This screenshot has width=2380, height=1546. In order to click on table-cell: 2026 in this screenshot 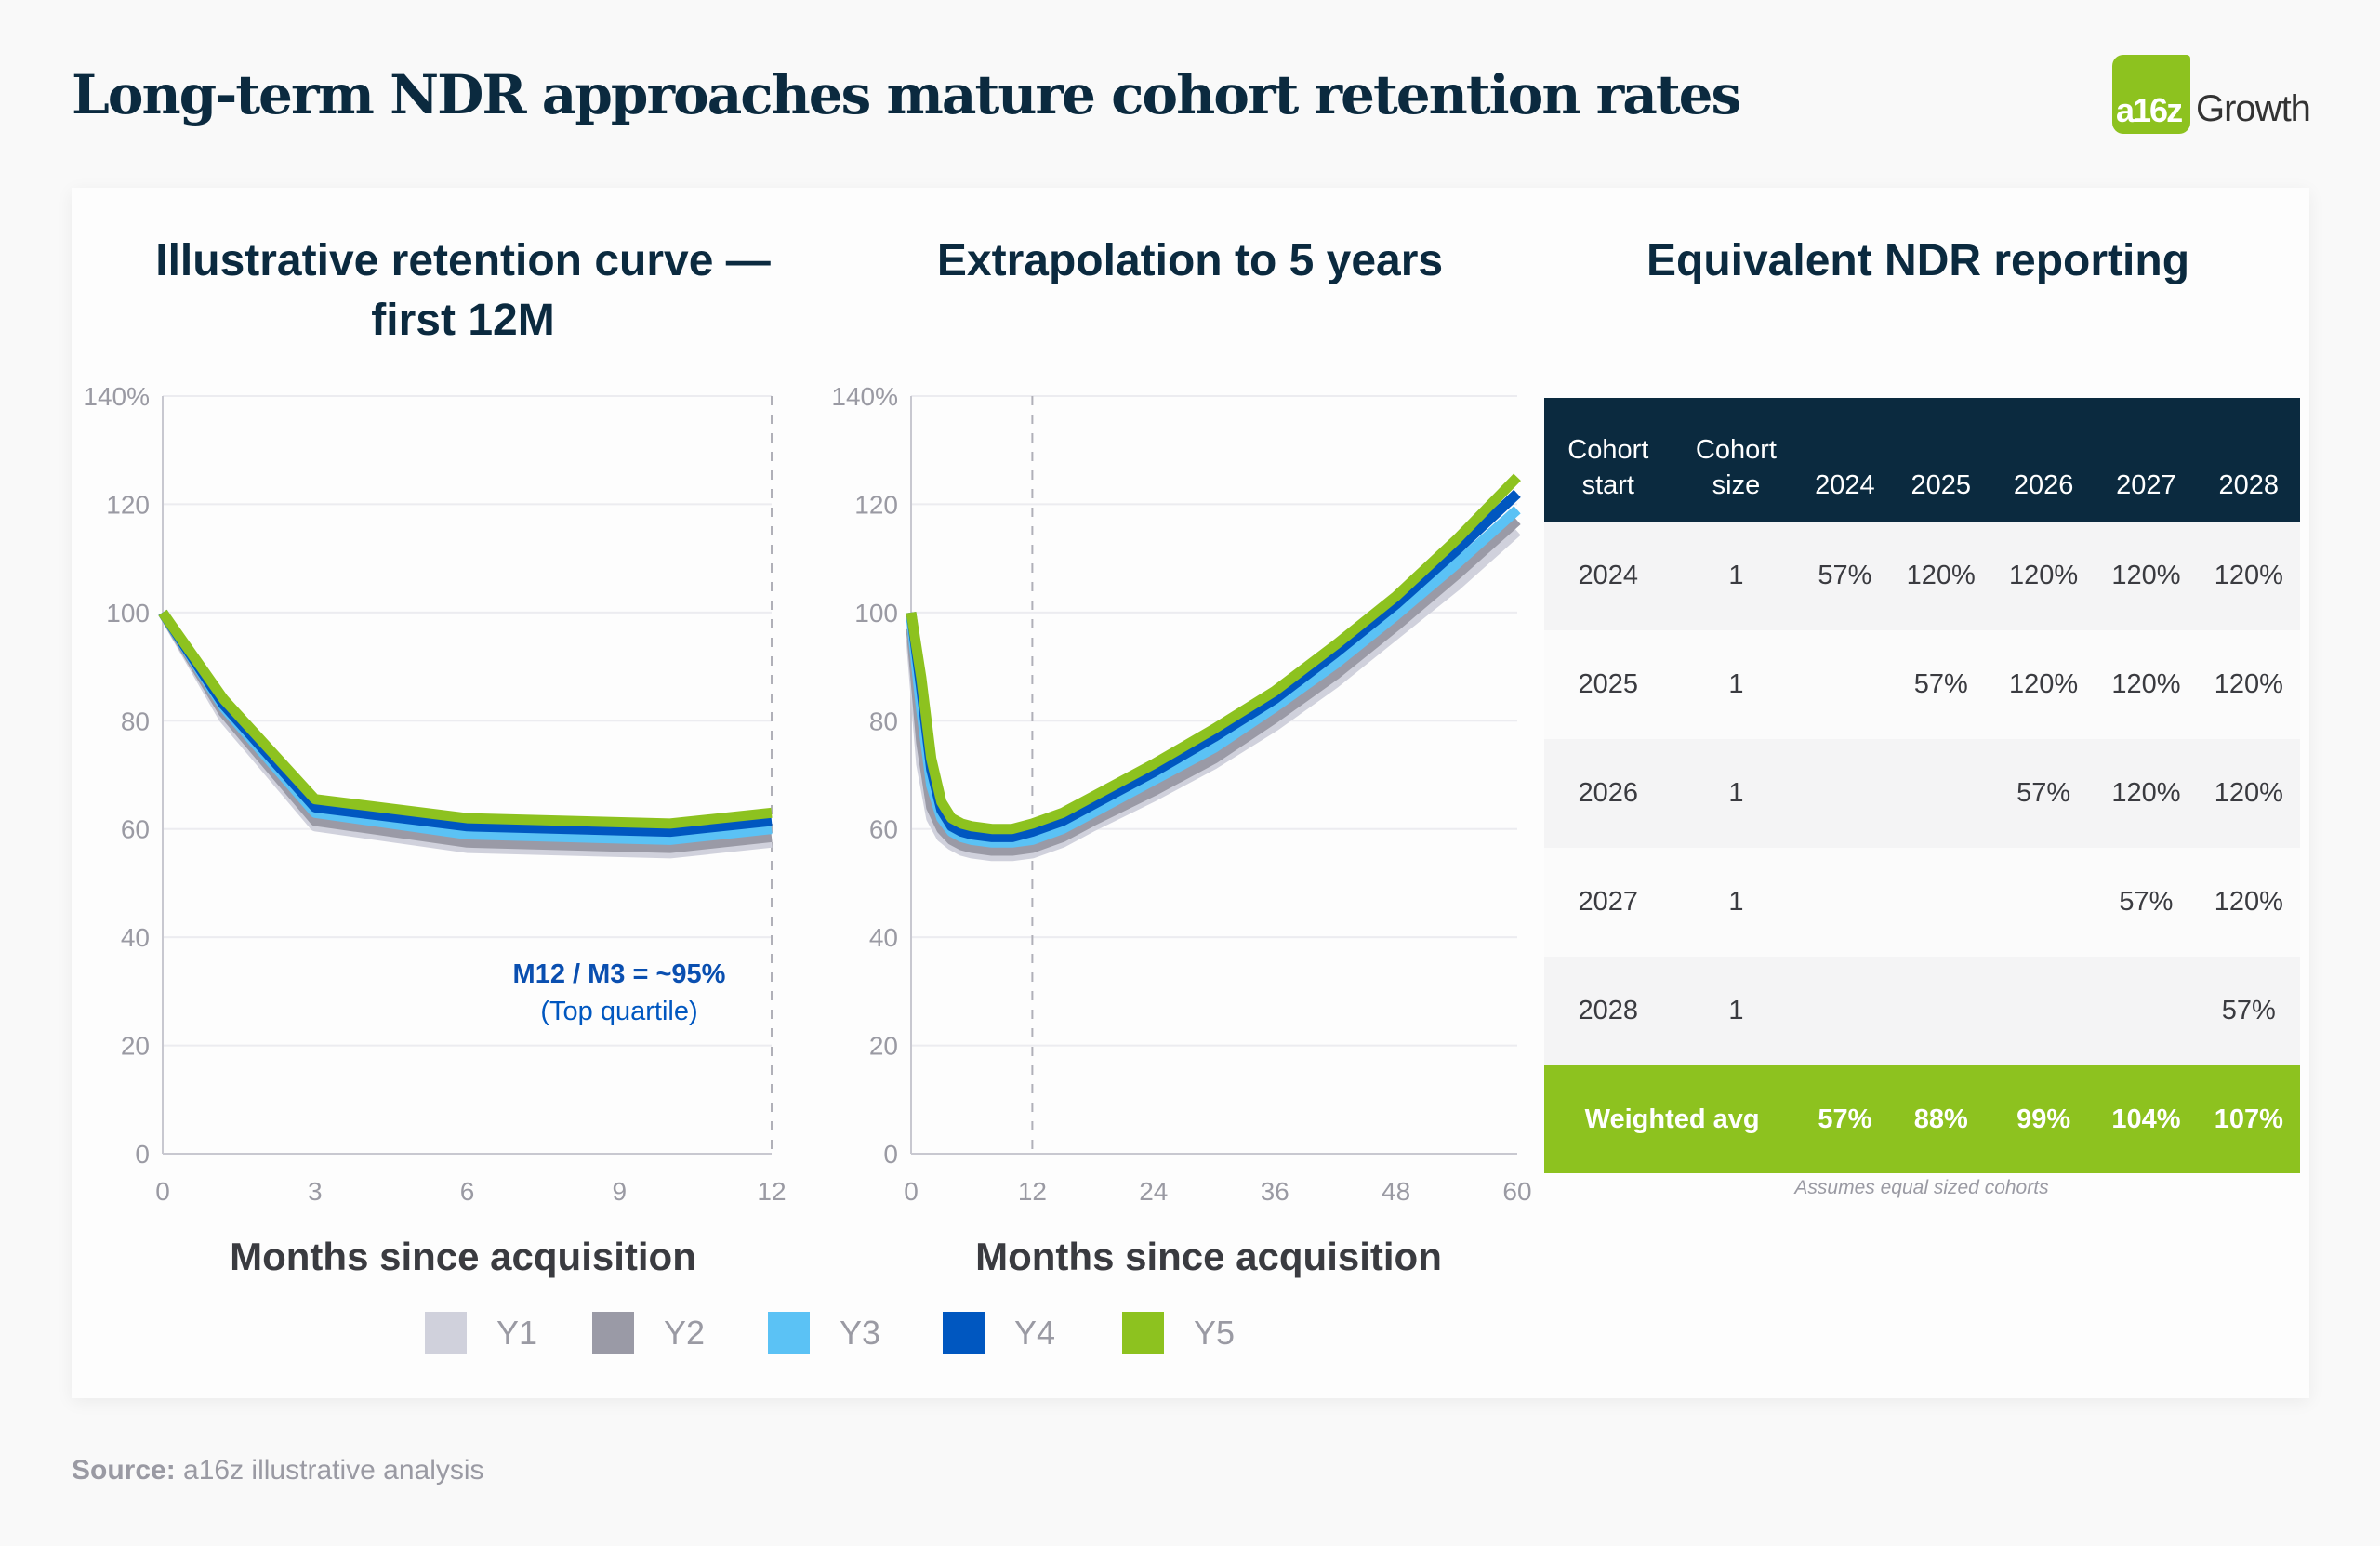, I will do `click(1608, 793)`.